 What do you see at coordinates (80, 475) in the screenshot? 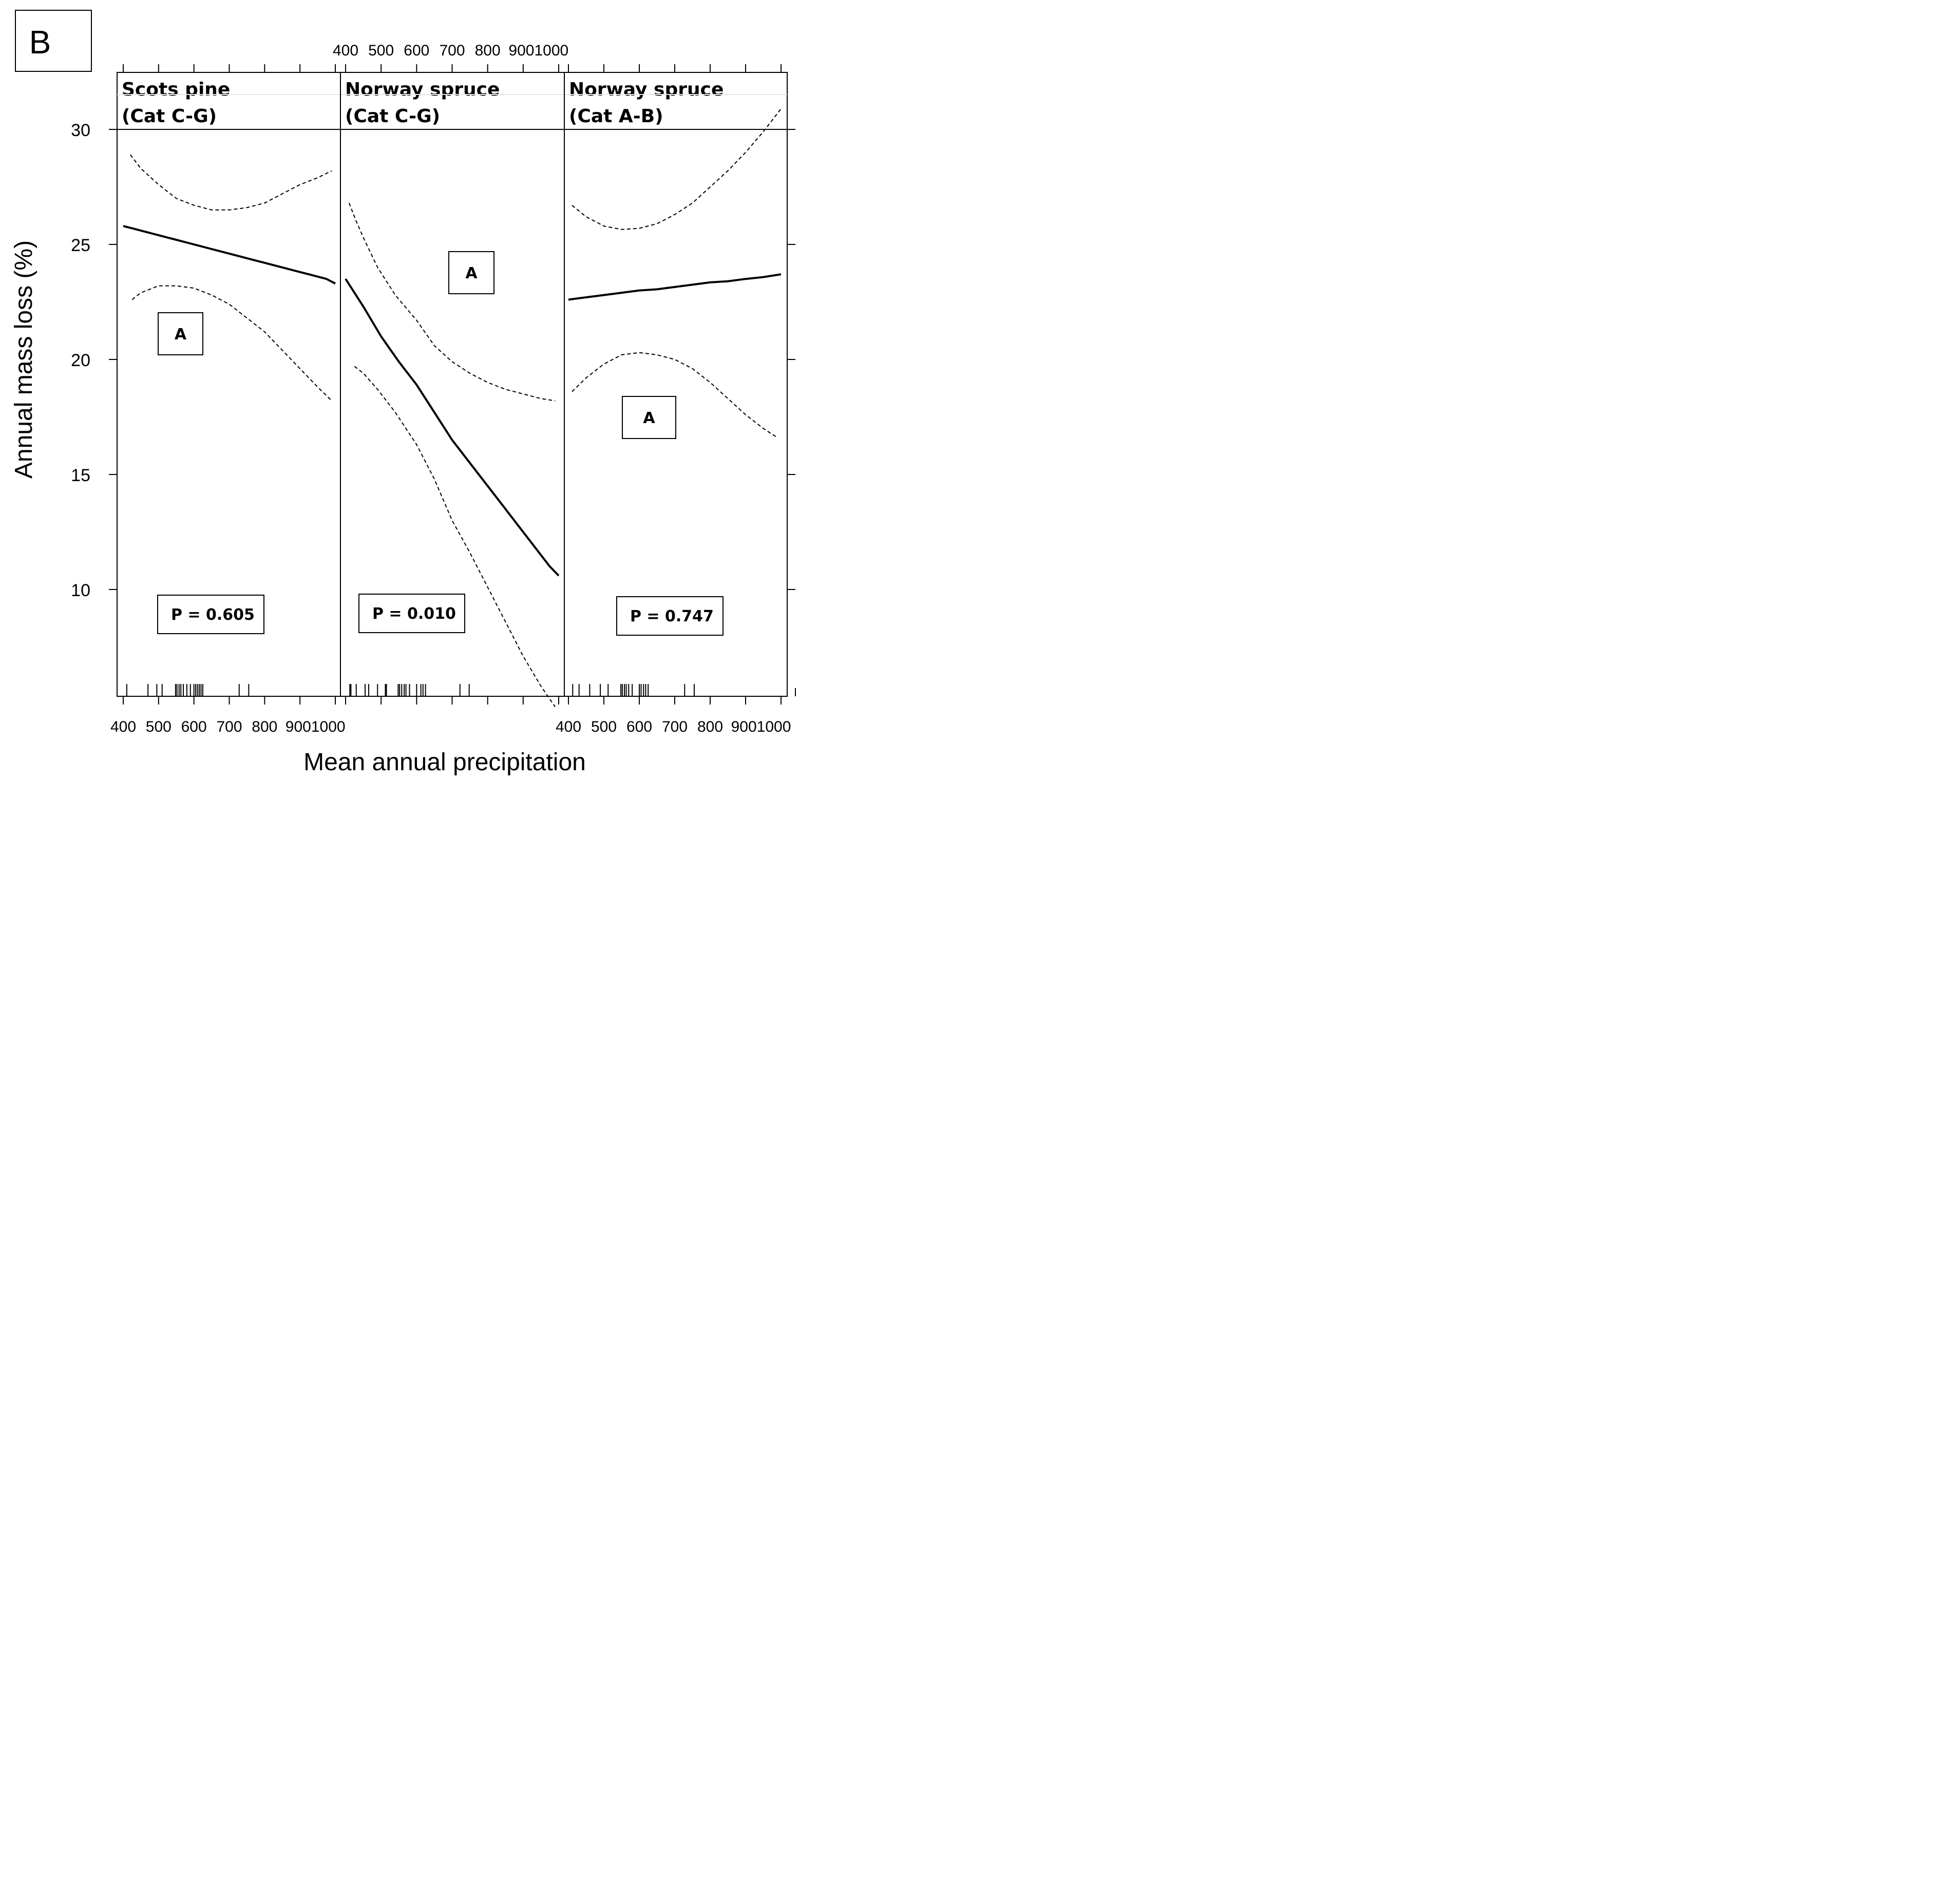
I see `y-tick-label: 15` at bounding box center [80, 475].